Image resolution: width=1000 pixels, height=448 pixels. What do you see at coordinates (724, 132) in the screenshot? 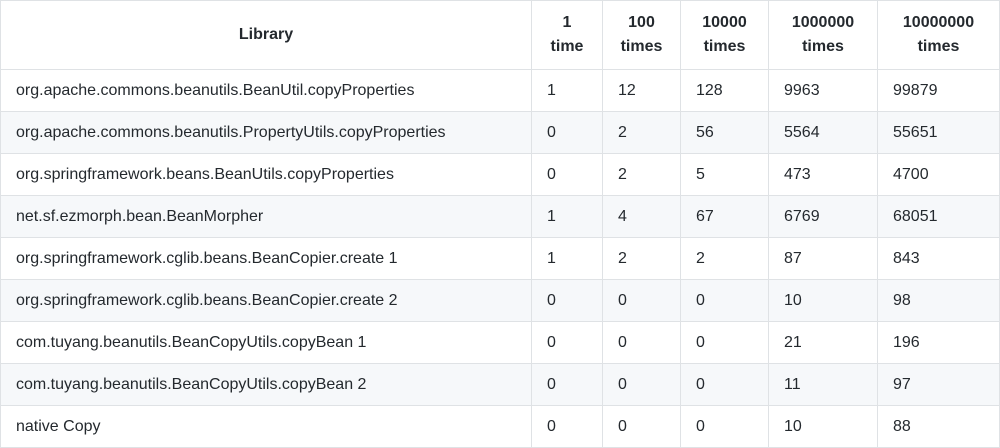
I see `time-cell: 56` at bounding box center [724, 132].